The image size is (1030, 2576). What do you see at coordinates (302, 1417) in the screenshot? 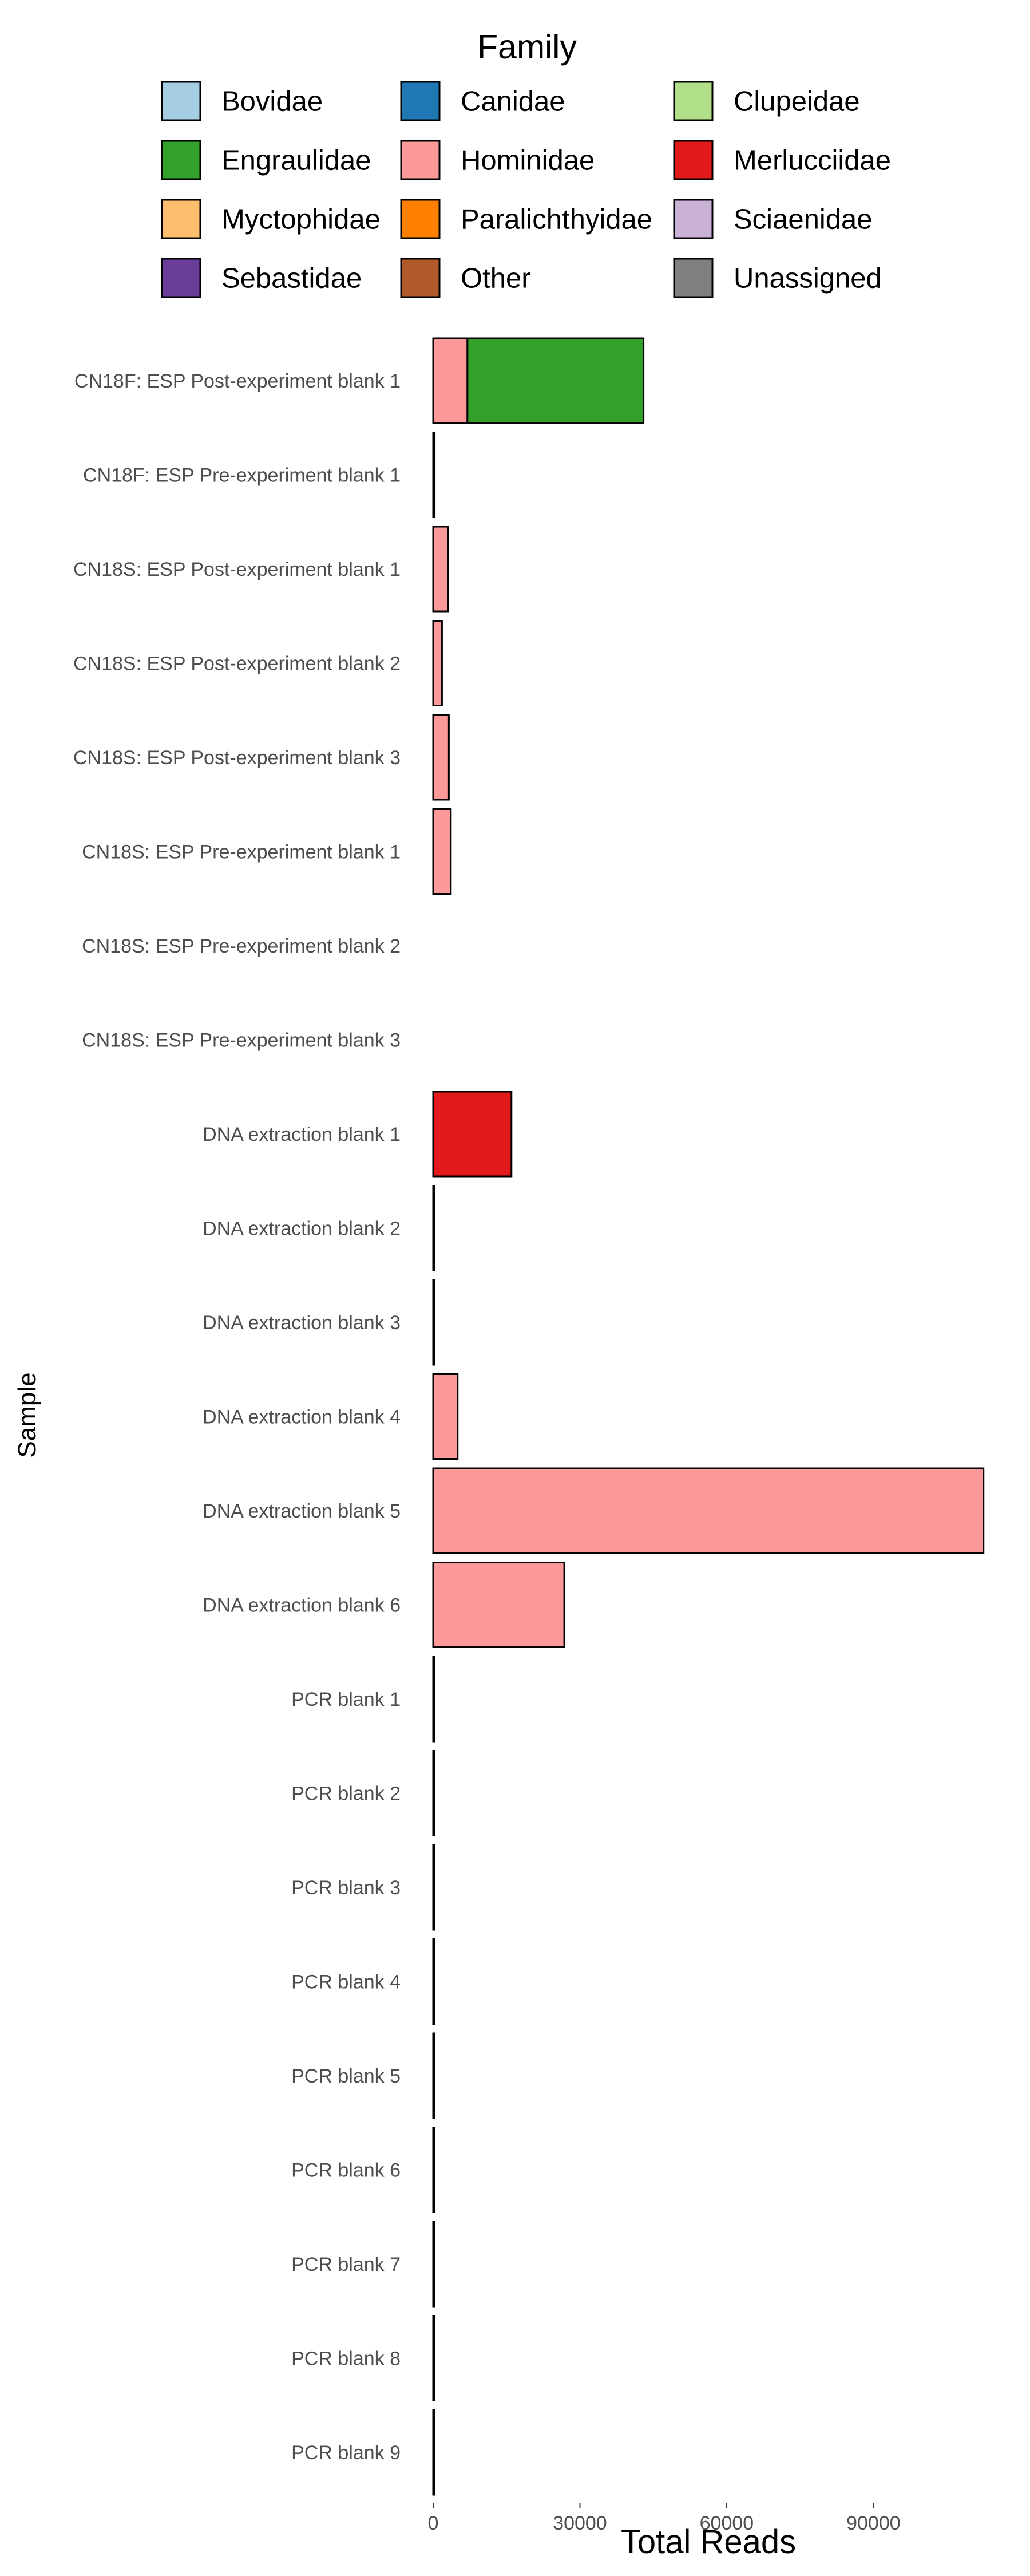
I see `y-tick-label: DNA extraction blank 4` at bounding box center [302, 1417].